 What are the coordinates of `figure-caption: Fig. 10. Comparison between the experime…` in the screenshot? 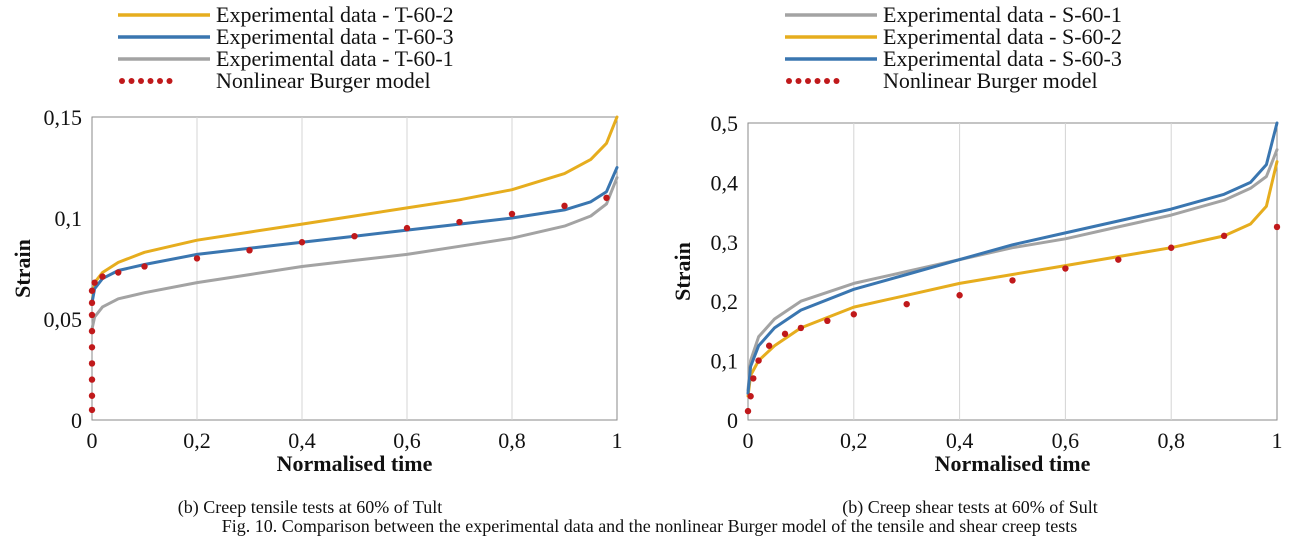 It's located at (649, 526).